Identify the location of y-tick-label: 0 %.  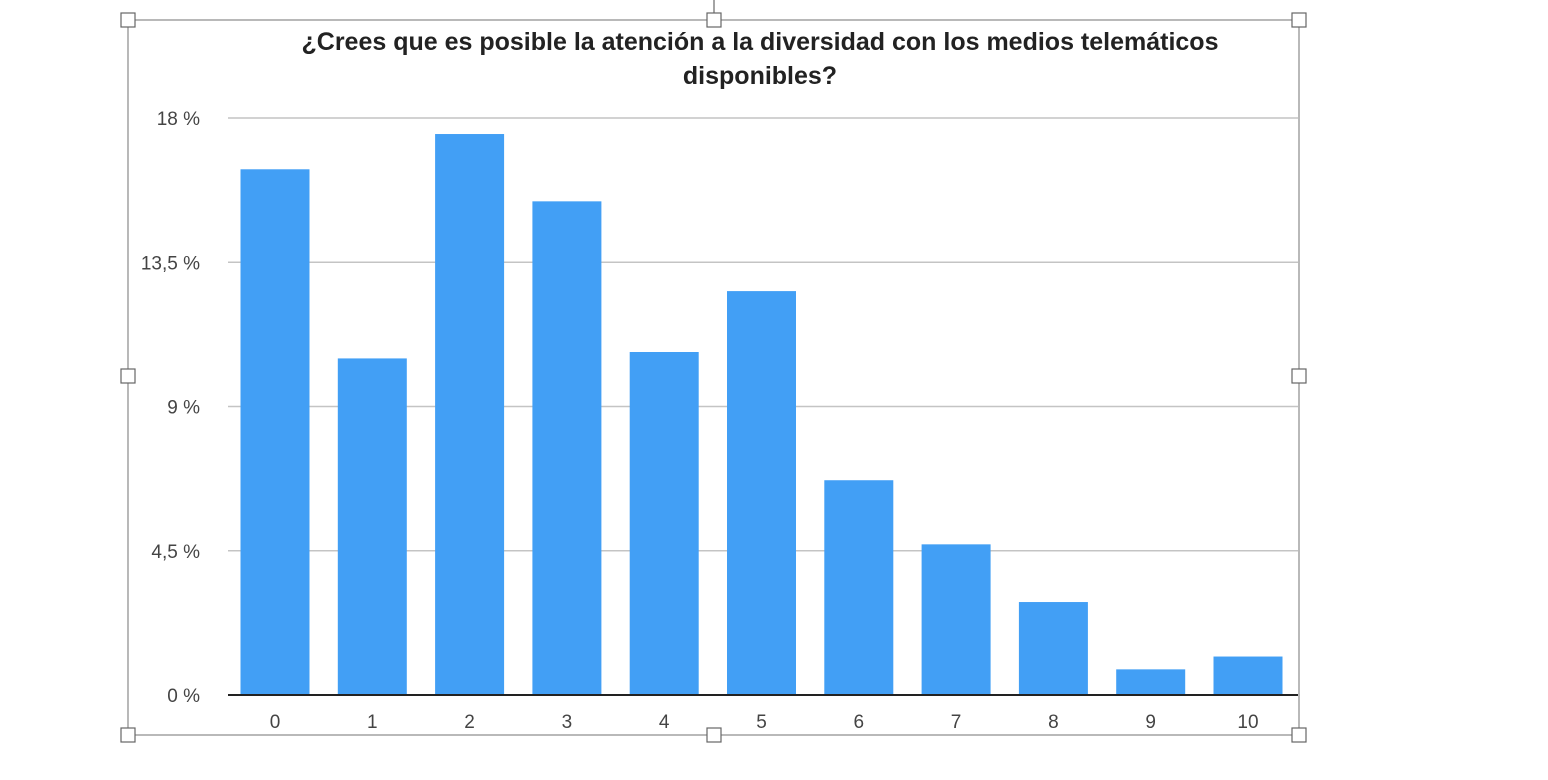
(183, 696).